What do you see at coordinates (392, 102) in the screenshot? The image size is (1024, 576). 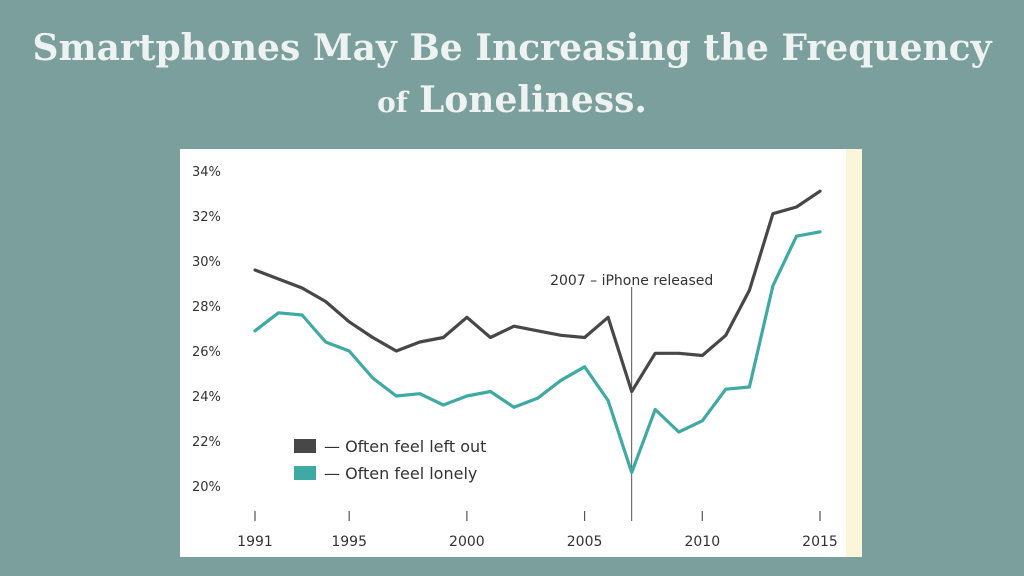 I see `title-line-2-prefix: of` at bounding box center [392, 102].